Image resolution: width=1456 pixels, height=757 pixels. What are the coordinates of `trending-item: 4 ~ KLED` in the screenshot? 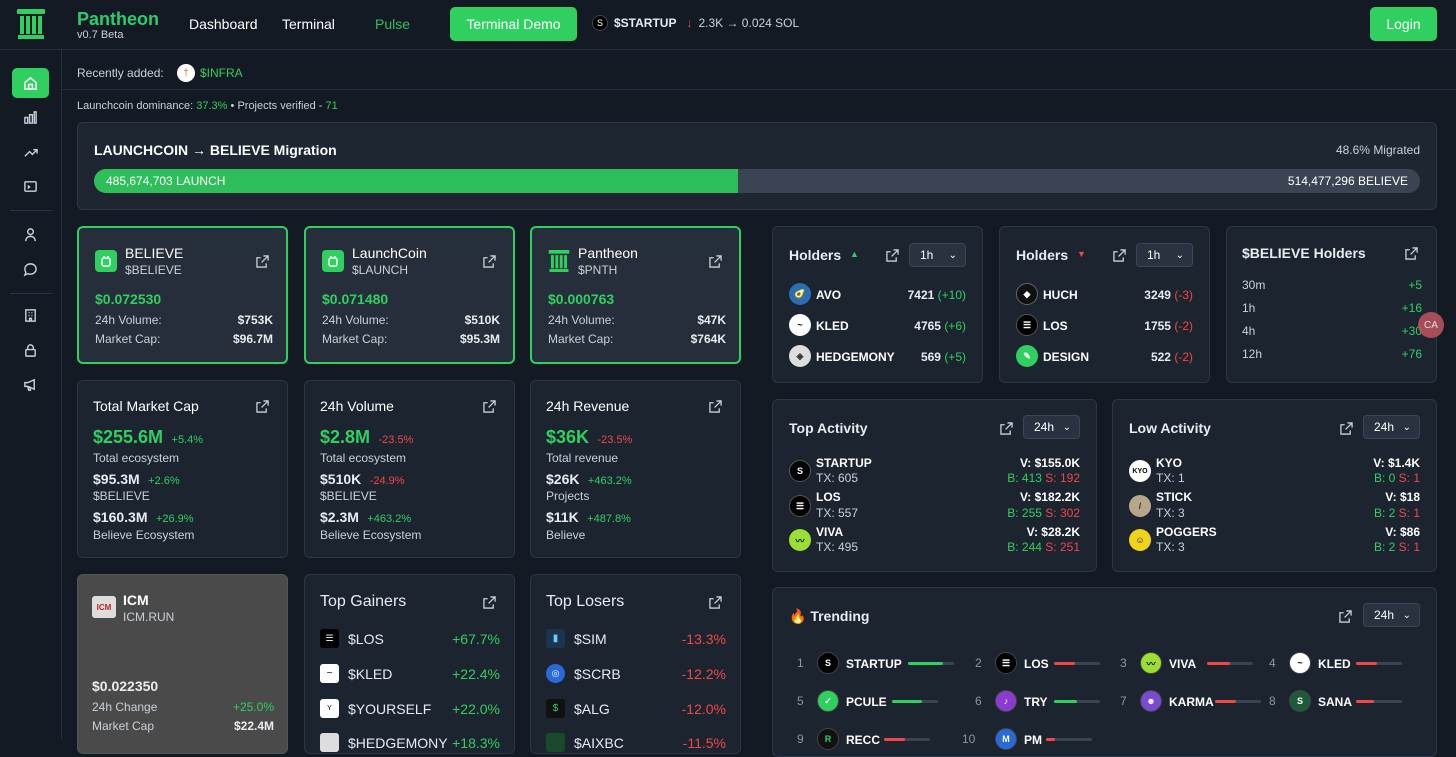 It's located at (1346, 663).